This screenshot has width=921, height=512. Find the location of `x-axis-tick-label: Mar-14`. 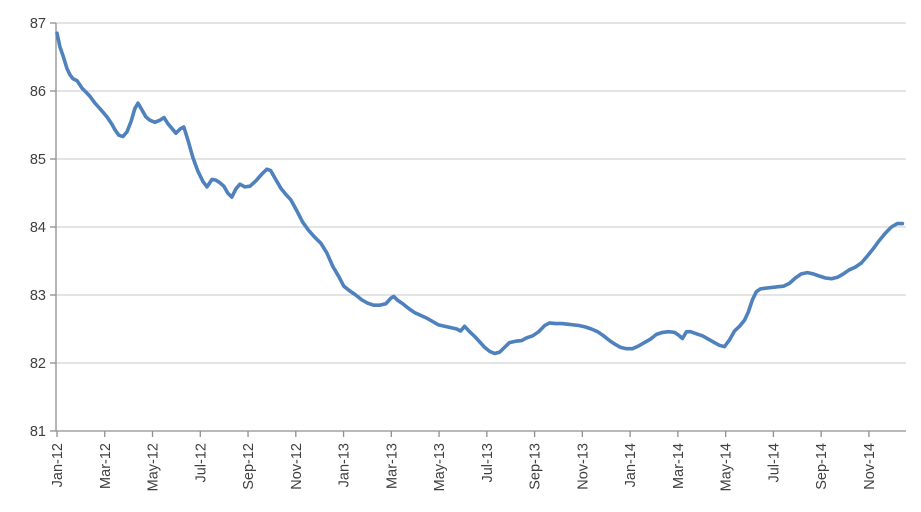

x-axis-tick-label: Mar-14 is located at coordinates (679, 466).